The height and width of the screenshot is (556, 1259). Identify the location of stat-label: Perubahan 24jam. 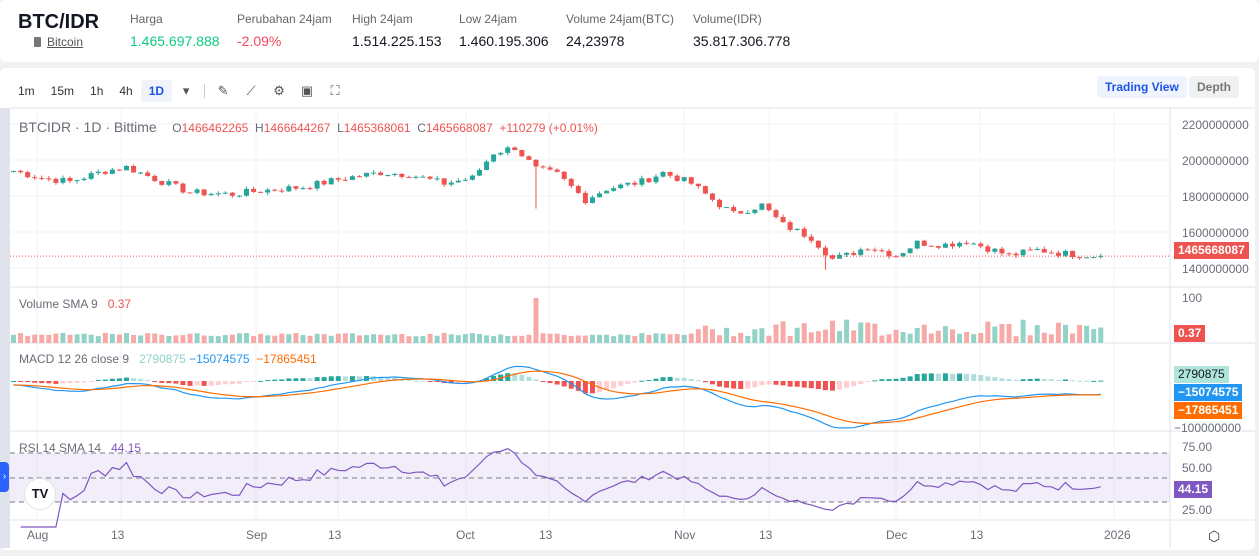
(284, 19).